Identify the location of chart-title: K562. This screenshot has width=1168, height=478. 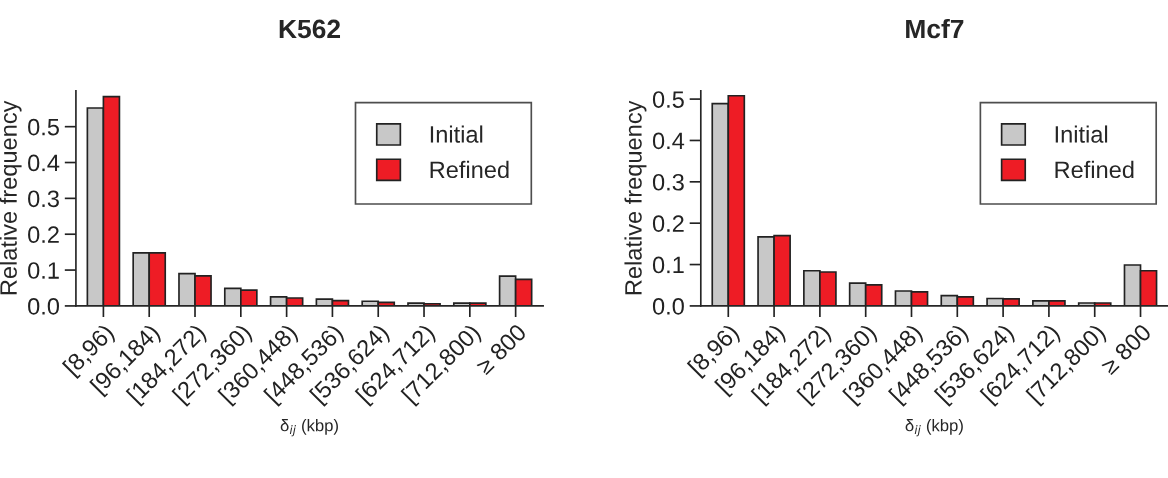
(310, 29).